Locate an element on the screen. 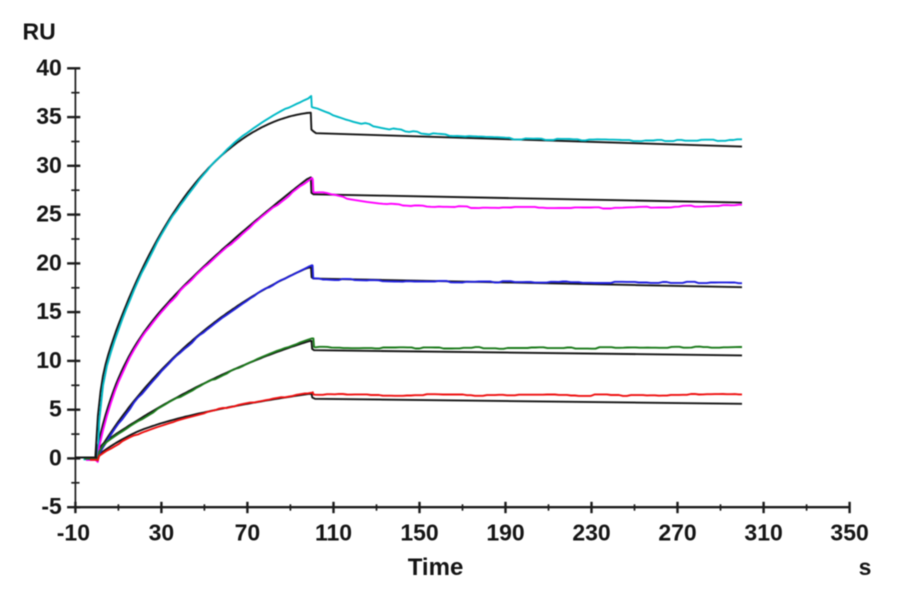 The width and height of the screenshot is (900, 600). svg-text: 10 is located at coordinates (49, 360).